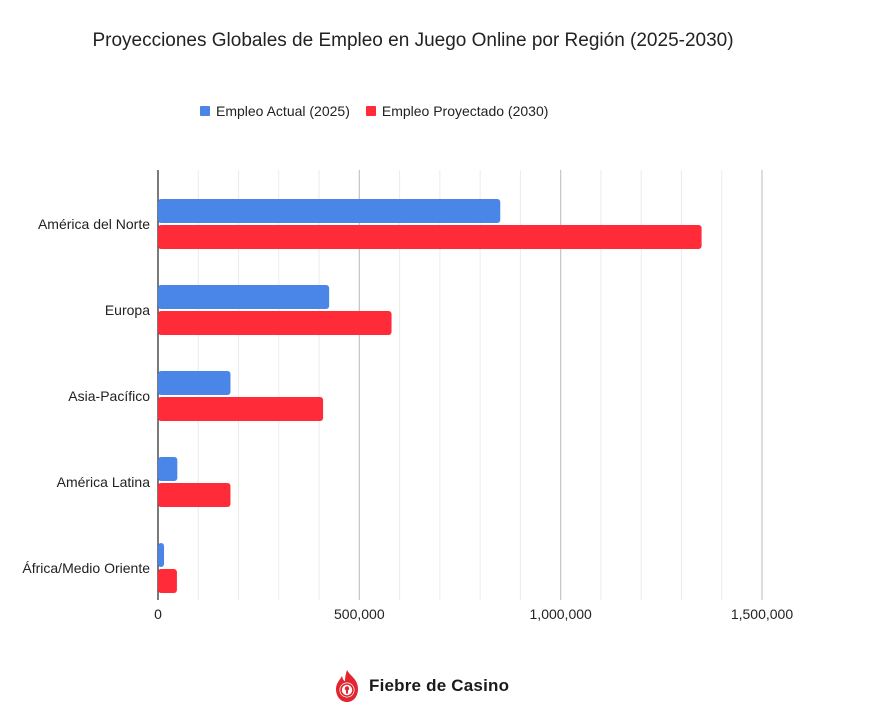 The width and height of the screenshot is (883, 719). What do you see at coordinates (347, 686) in the screenshot?
I see `flame-logo-icon` at bounding box center [347, 686].